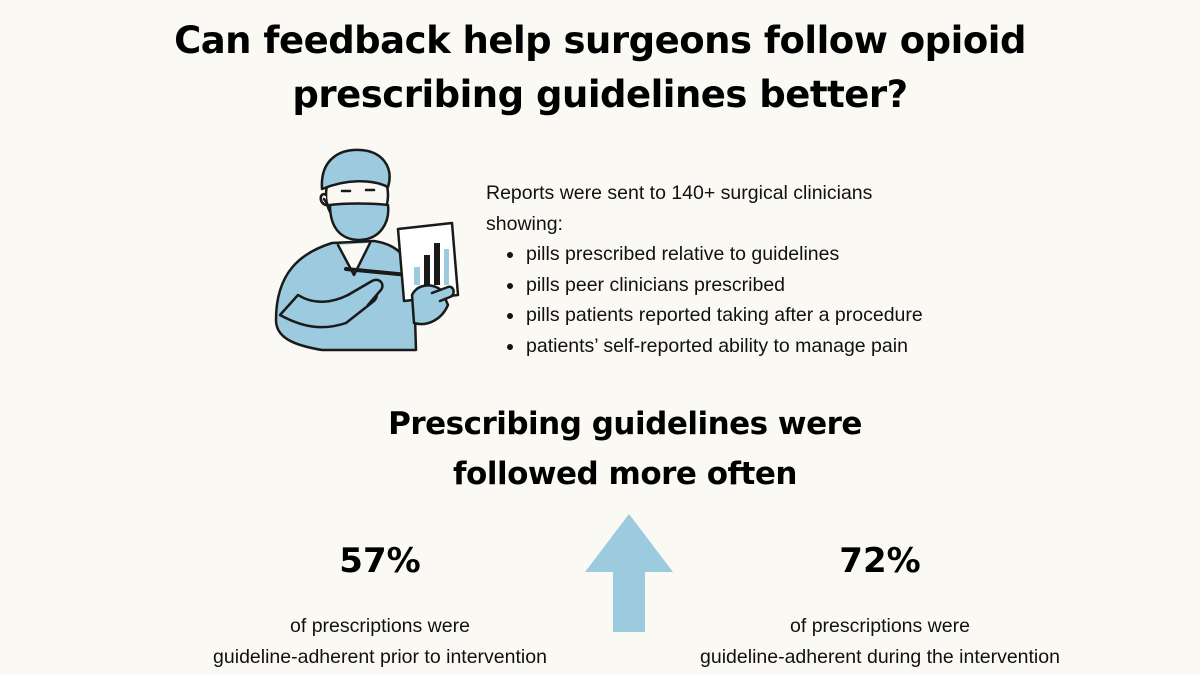 The width and height of the screenshot is (1200, 675). What do you see at coordinates (785, 254) in the screenshot?
I see `list-item: pills prescribed relative to guidelines` at bounding box center [785, 254].